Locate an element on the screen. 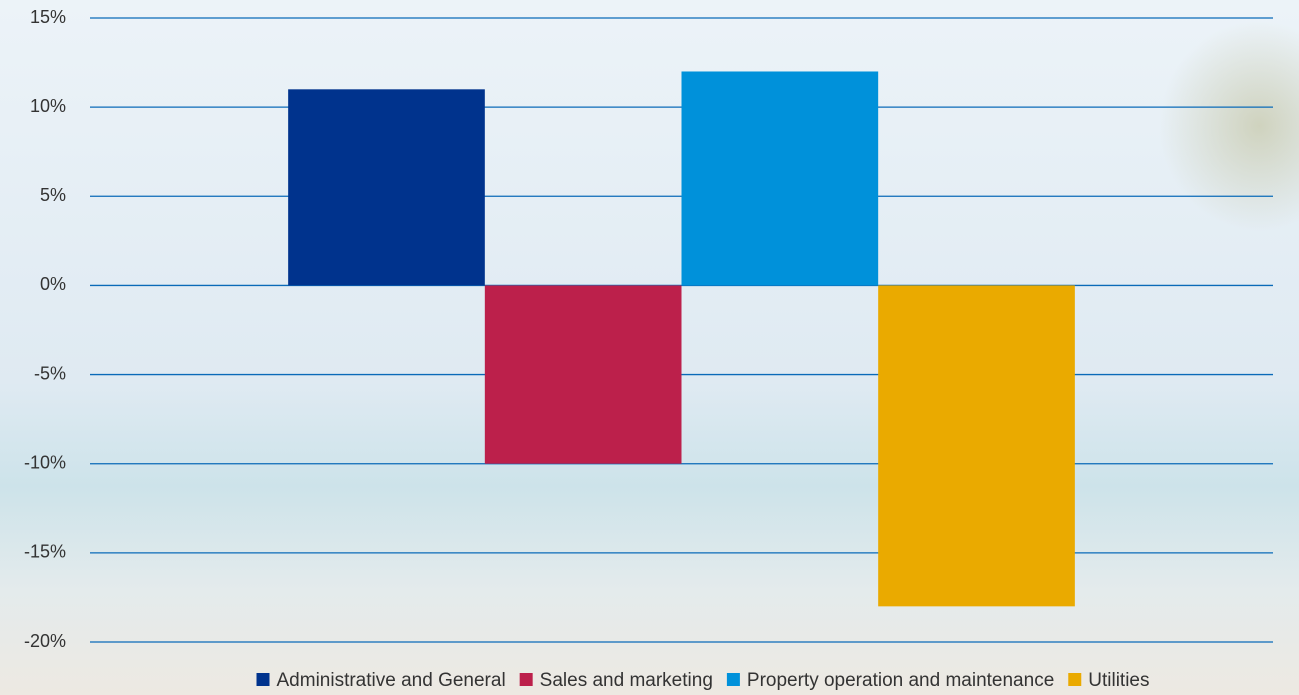 The height and width of the screenshot is (695, 1299). y-tick-label: -20% is located at coordinates (45, 641).